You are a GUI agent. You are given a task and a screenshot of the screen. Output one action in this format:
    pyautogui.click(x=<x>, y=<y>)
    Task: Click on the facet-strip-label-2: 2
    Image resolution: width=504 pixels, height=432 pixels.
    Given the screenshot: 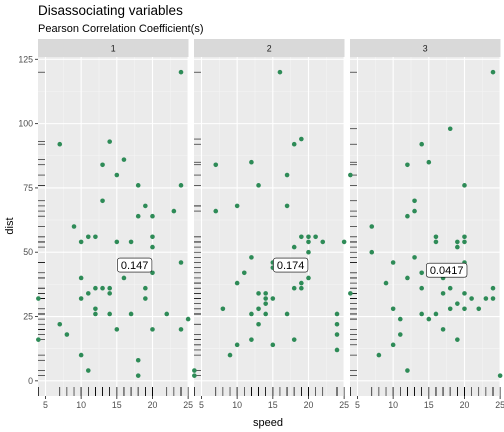 What is the action you would take?
    pyautogui.click(x=269, y=49)
    